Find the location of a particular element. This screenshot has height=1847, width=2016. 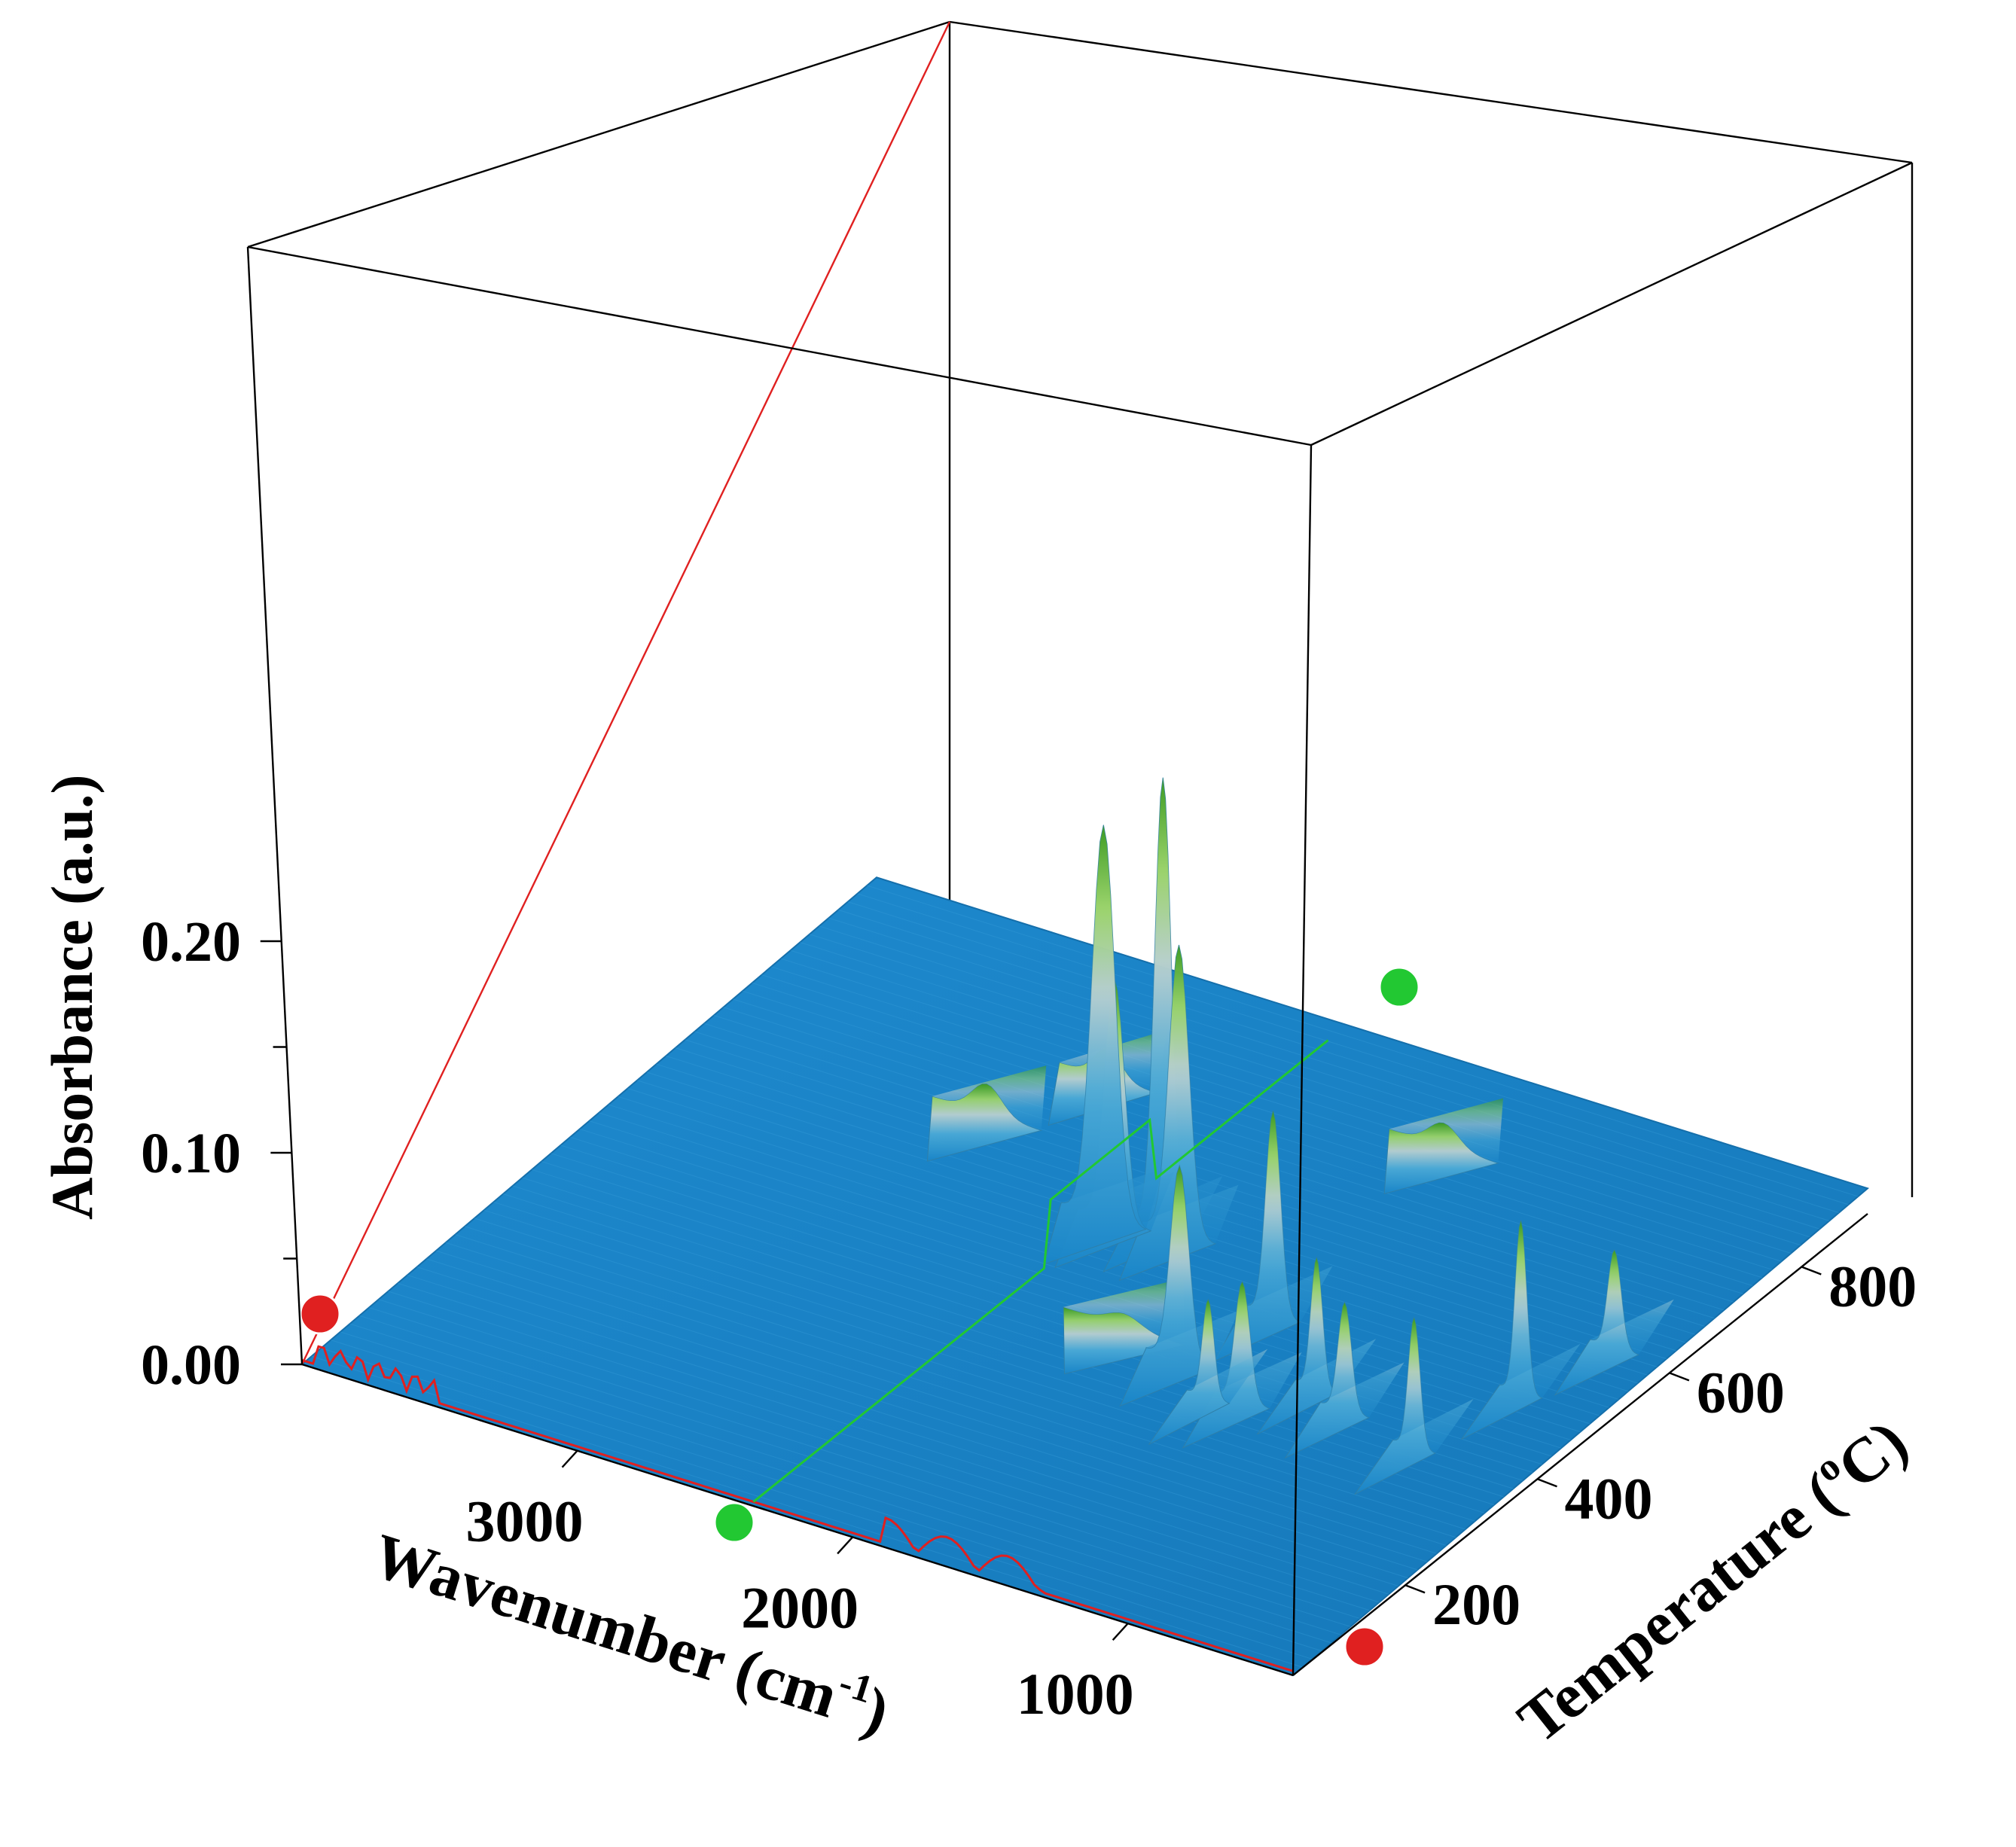

box-edge-front-vertical is located at coordinates (1302, 1060).